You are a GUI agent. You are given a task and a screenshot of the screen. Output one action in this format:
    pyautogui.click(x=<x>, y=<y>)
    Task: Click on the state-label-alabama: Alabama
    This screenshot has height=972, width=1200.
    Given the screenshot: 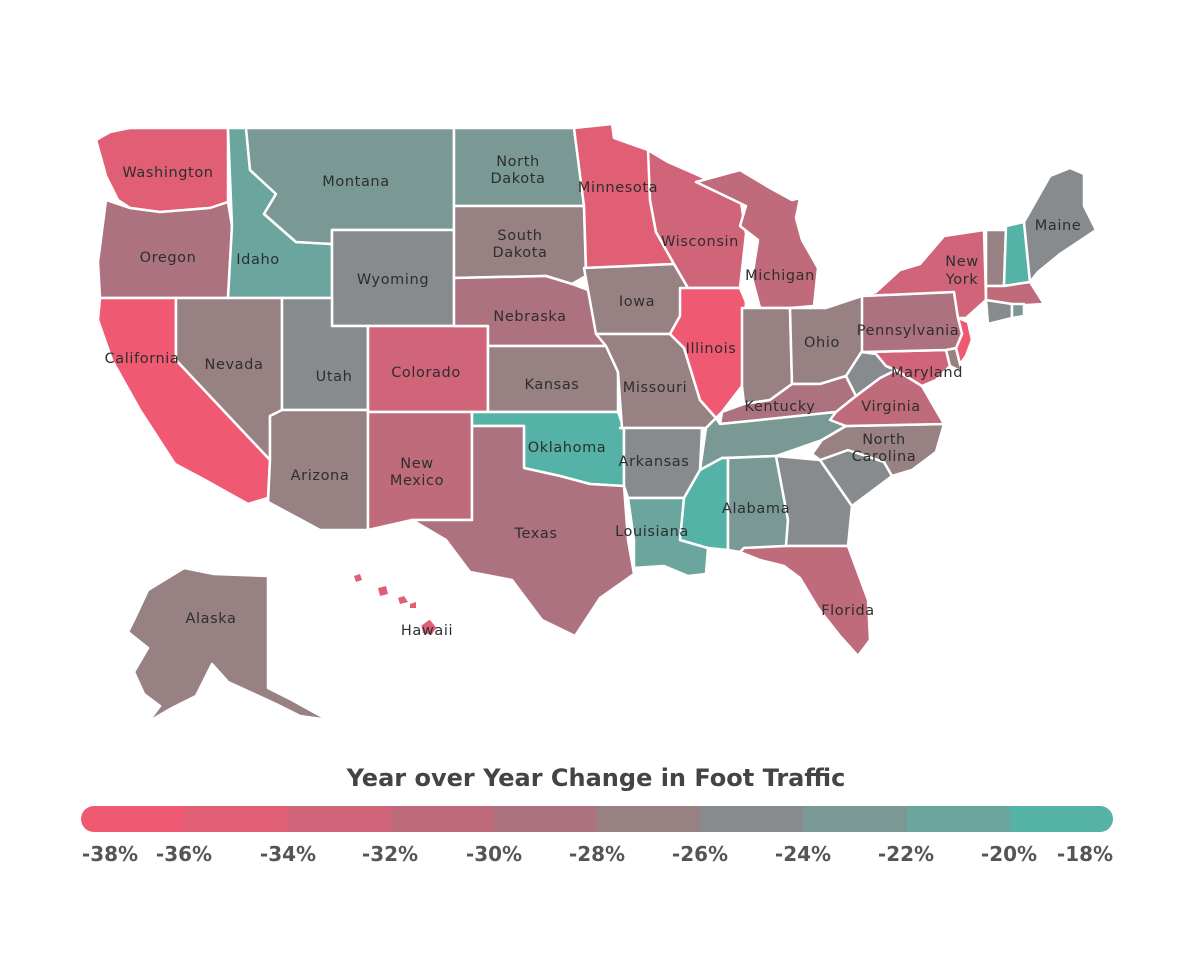 What is the action you would take?
    pyautogui.click(x=756, y=509)
    